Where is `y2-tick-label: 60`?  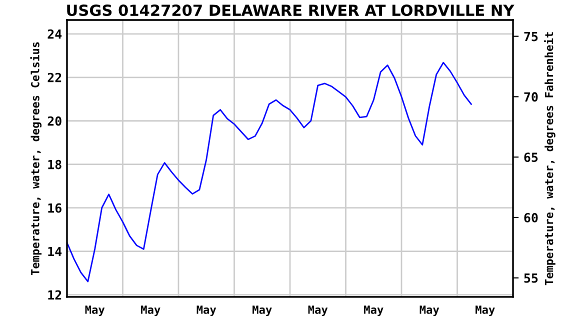
y2-tick-label: 60 is located at coordinates (531, 217).